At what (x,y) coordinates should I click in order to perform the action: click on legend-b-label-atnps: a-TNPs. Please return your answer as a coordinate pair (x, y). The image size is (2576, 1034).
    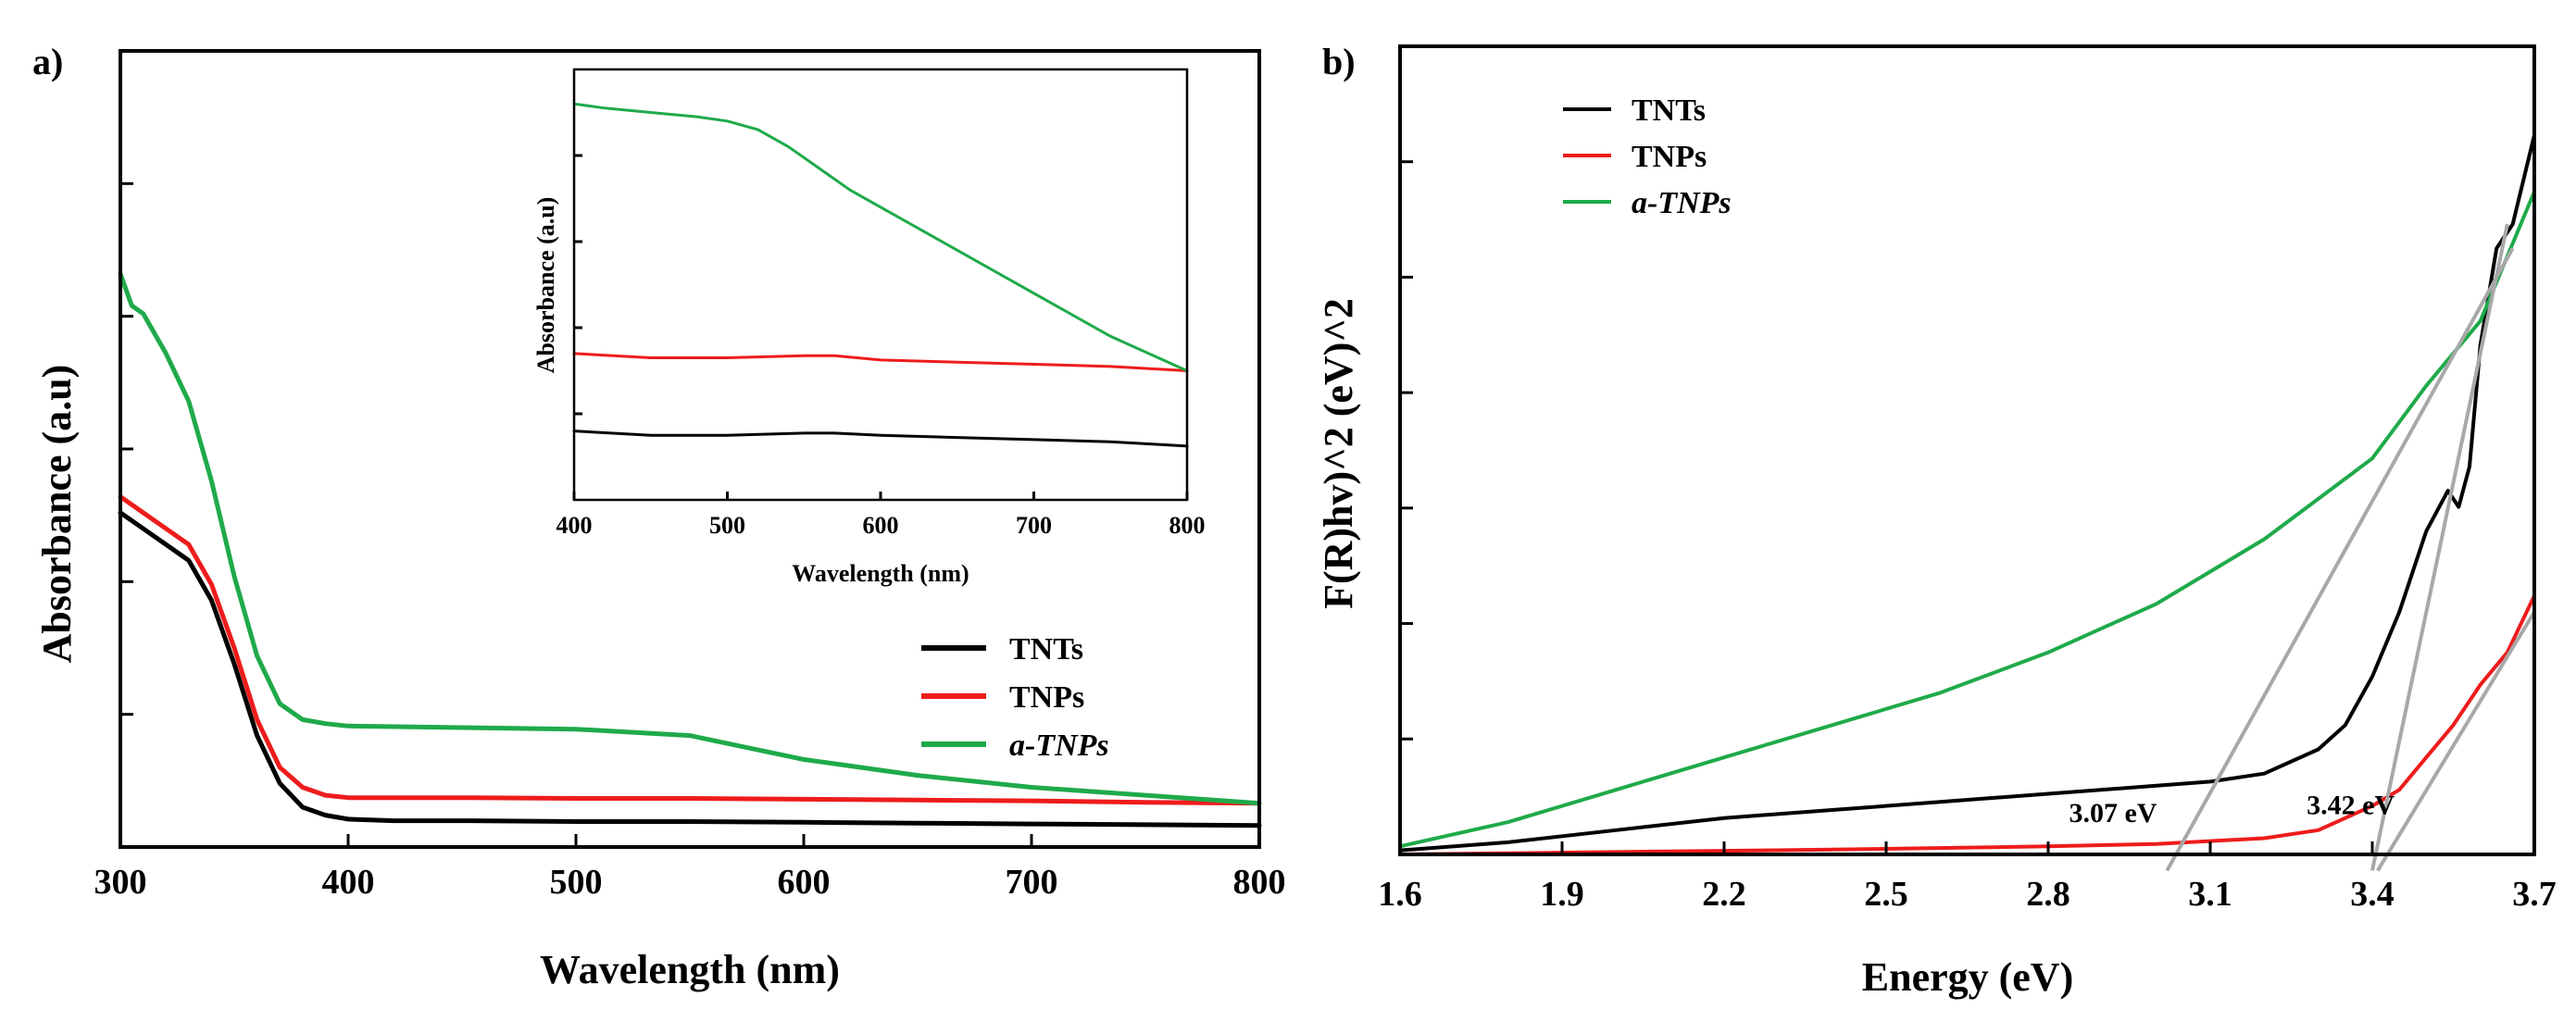
    Looking at the image, I should click on (1682, 203).